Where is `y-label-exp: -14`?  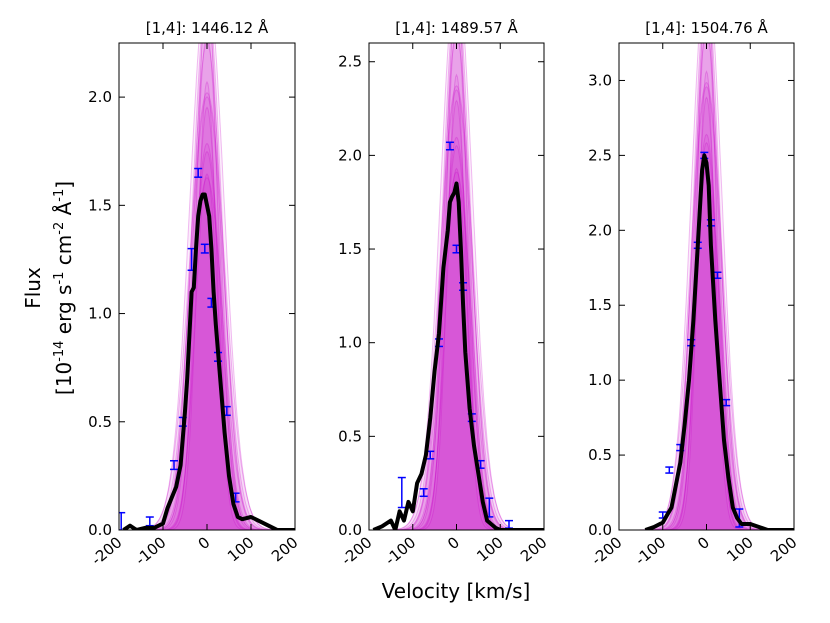 y-label-exp: -14 is located at coordinates (59, 351).